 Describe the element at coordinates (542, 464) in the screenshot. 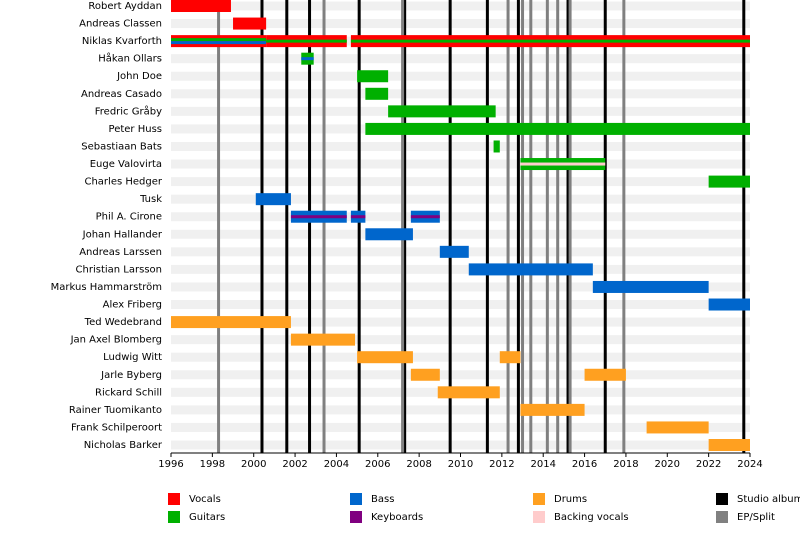

I see `x-tick-label: 2014` at that location.